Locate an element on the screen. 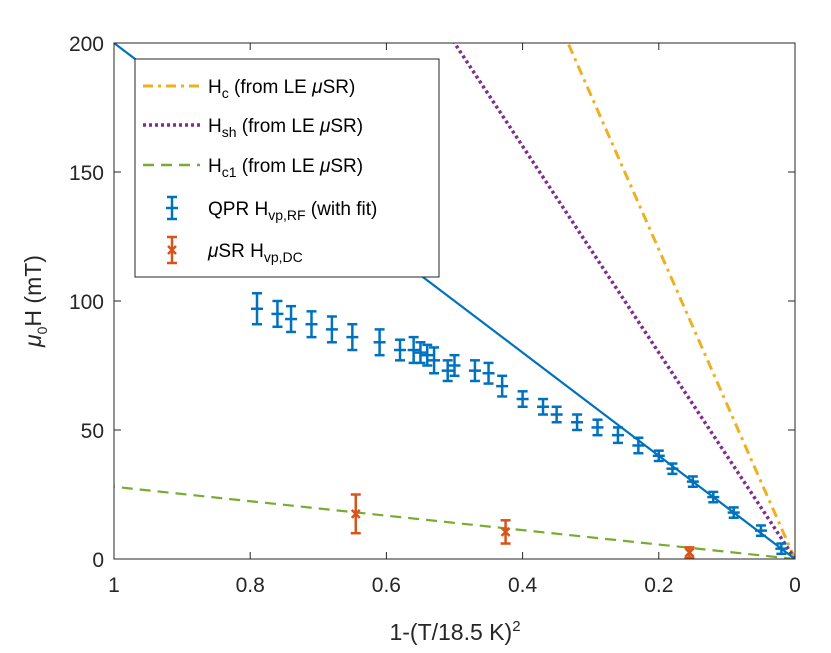 Image resolution: width=831 pixels, height=653 pixels. x-axis-label: 1-(T/18.5 K)2 is located at coordinates (454, 631).